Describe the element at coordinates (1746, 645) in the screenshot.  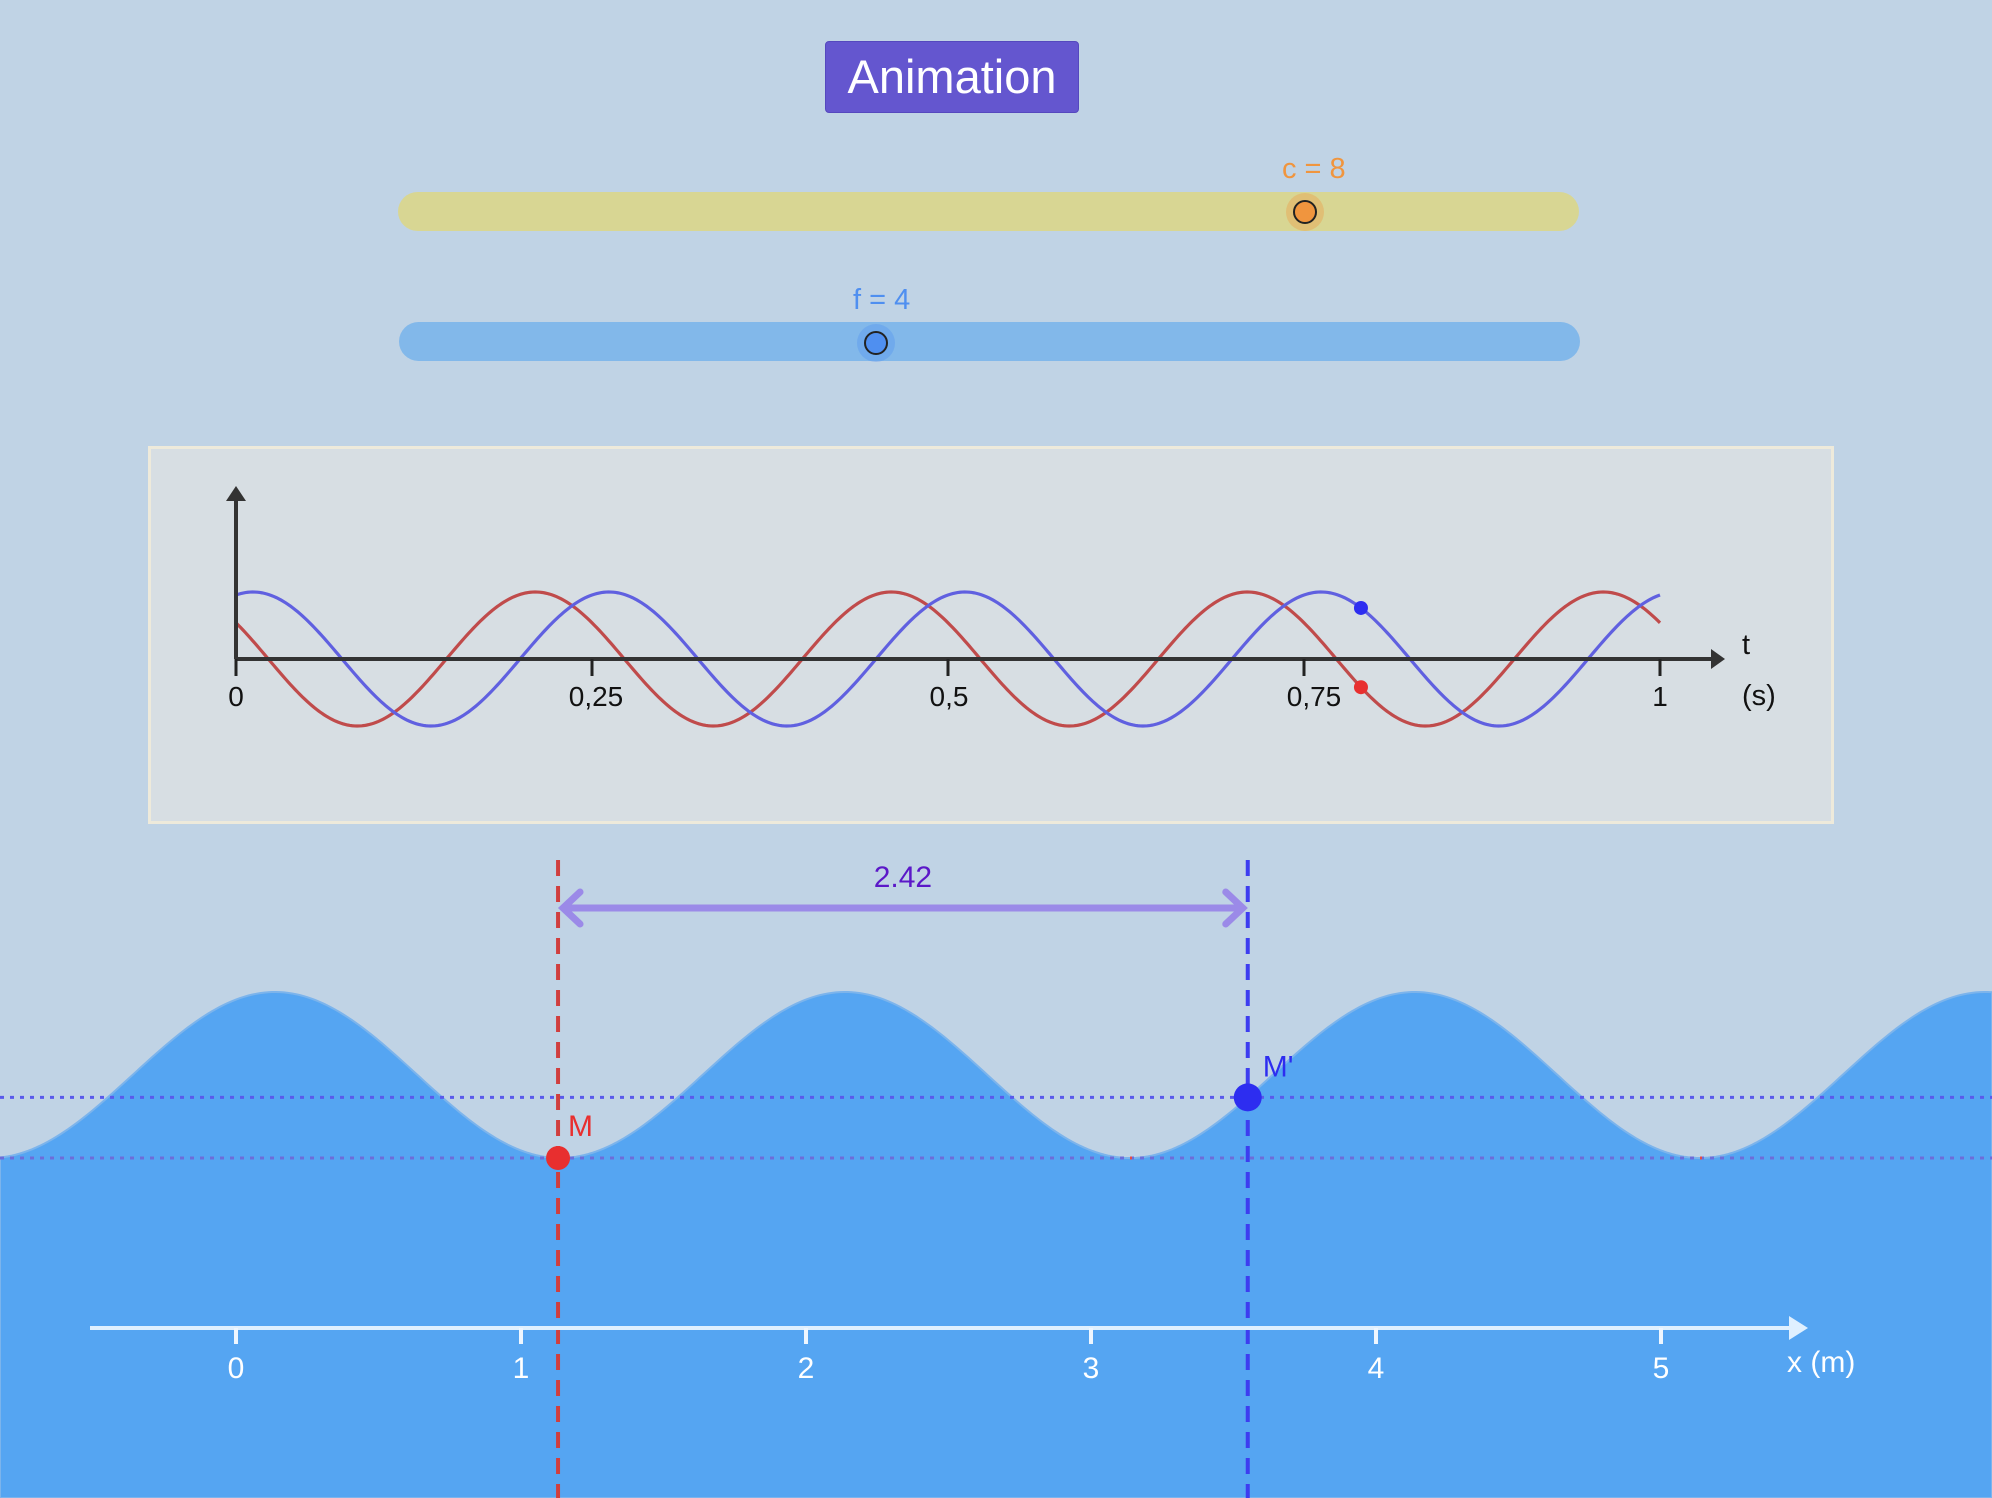
I see `time-axis-label: t` at that location.